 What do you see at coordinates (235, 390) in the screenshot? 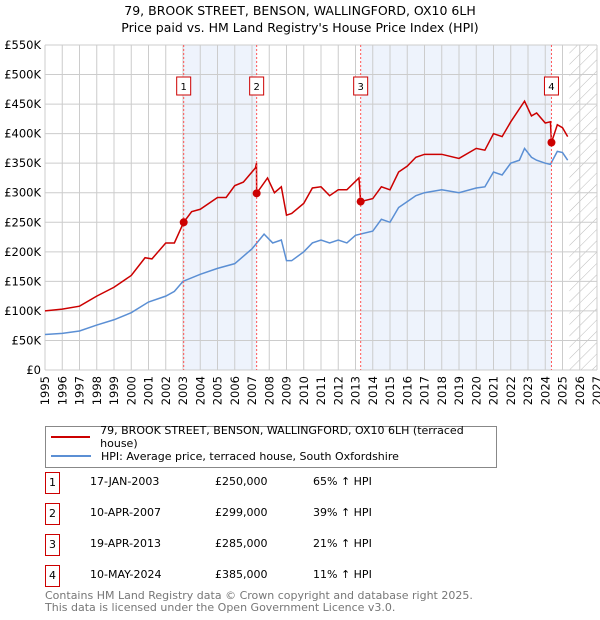
I see `x-tick-label: 2006` at bounding box center [235, 390].